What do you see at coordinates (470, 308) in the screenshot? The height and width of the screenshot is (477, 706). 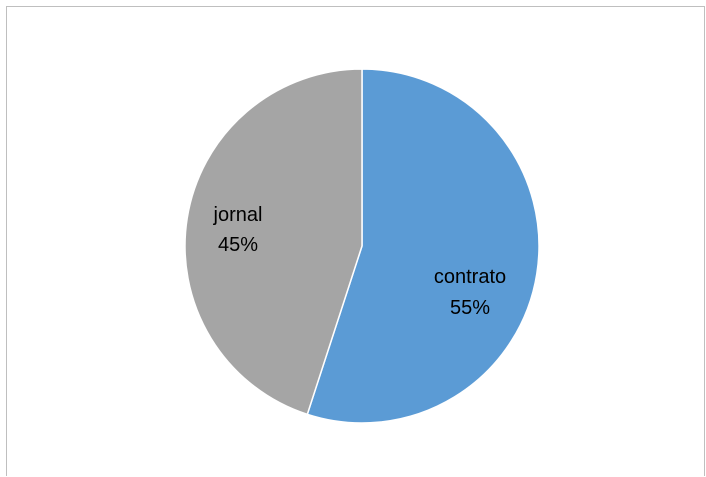 I see `slice-percent-contrato: 55%` at bounding box center [470, 308].